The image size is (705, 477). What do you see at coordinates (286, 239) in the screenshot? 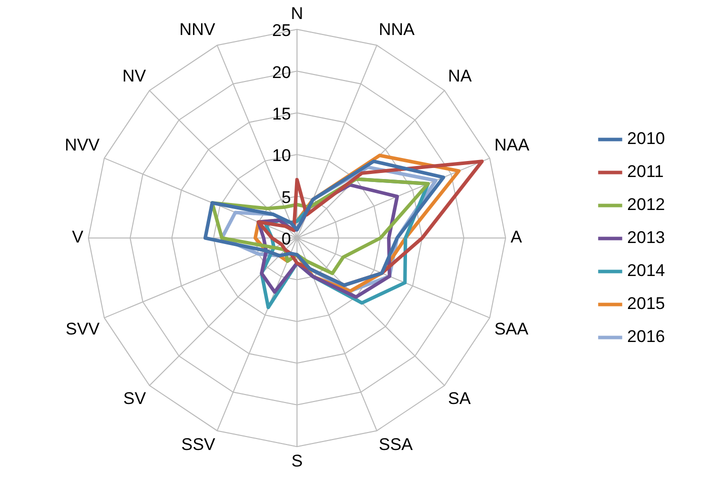
I see `y-tick-label: 0` at bounding box center [286, 239].